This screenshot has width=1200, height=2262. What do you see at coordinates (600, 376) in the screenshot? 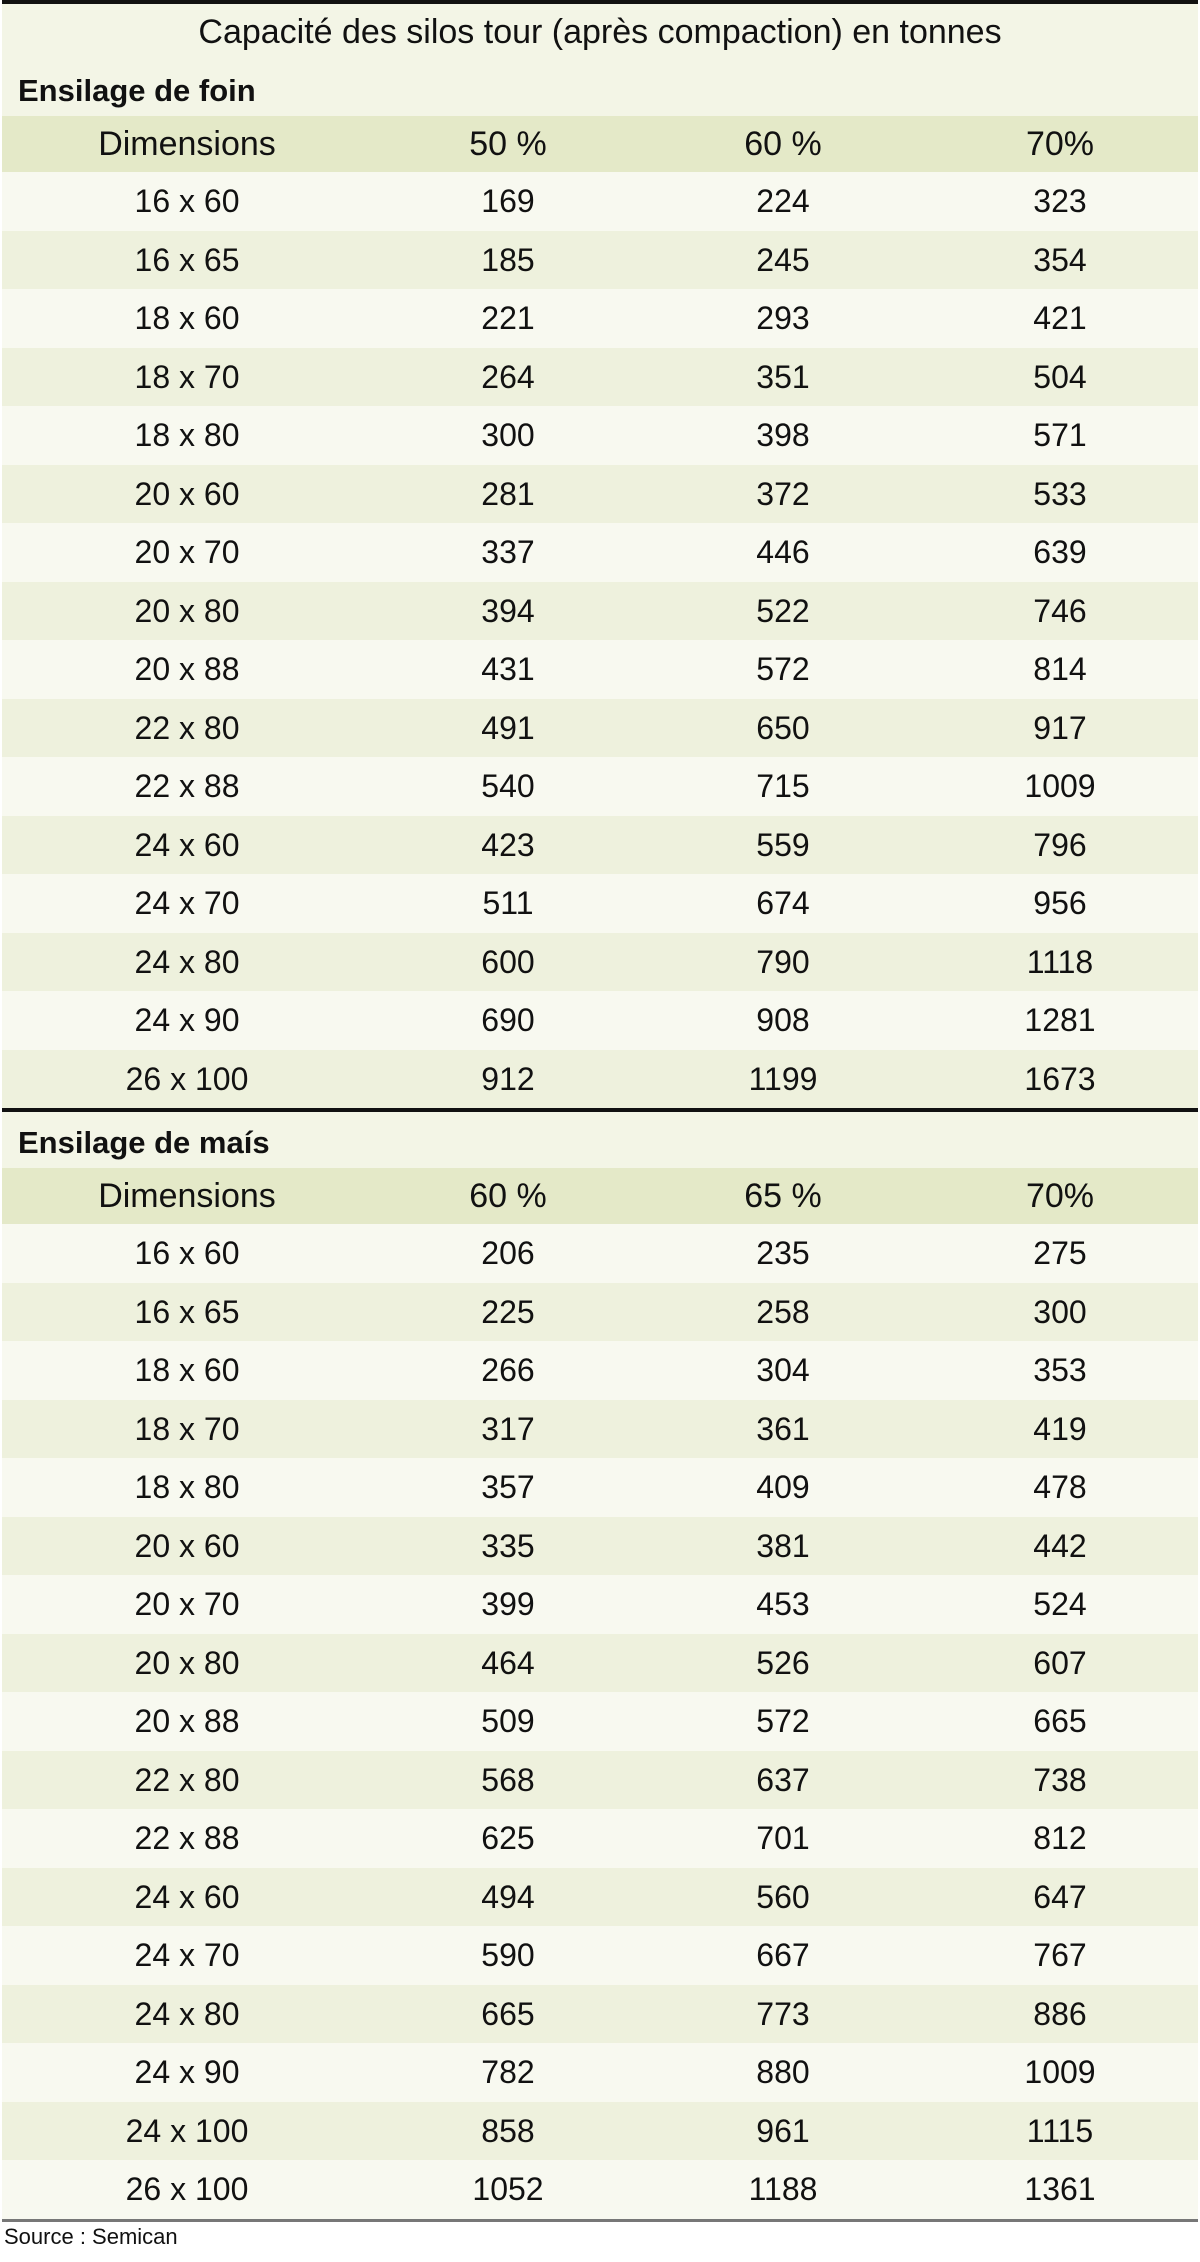
I see `table-row: 18 x 70 264 351 504` at bounding box center [600, 376].